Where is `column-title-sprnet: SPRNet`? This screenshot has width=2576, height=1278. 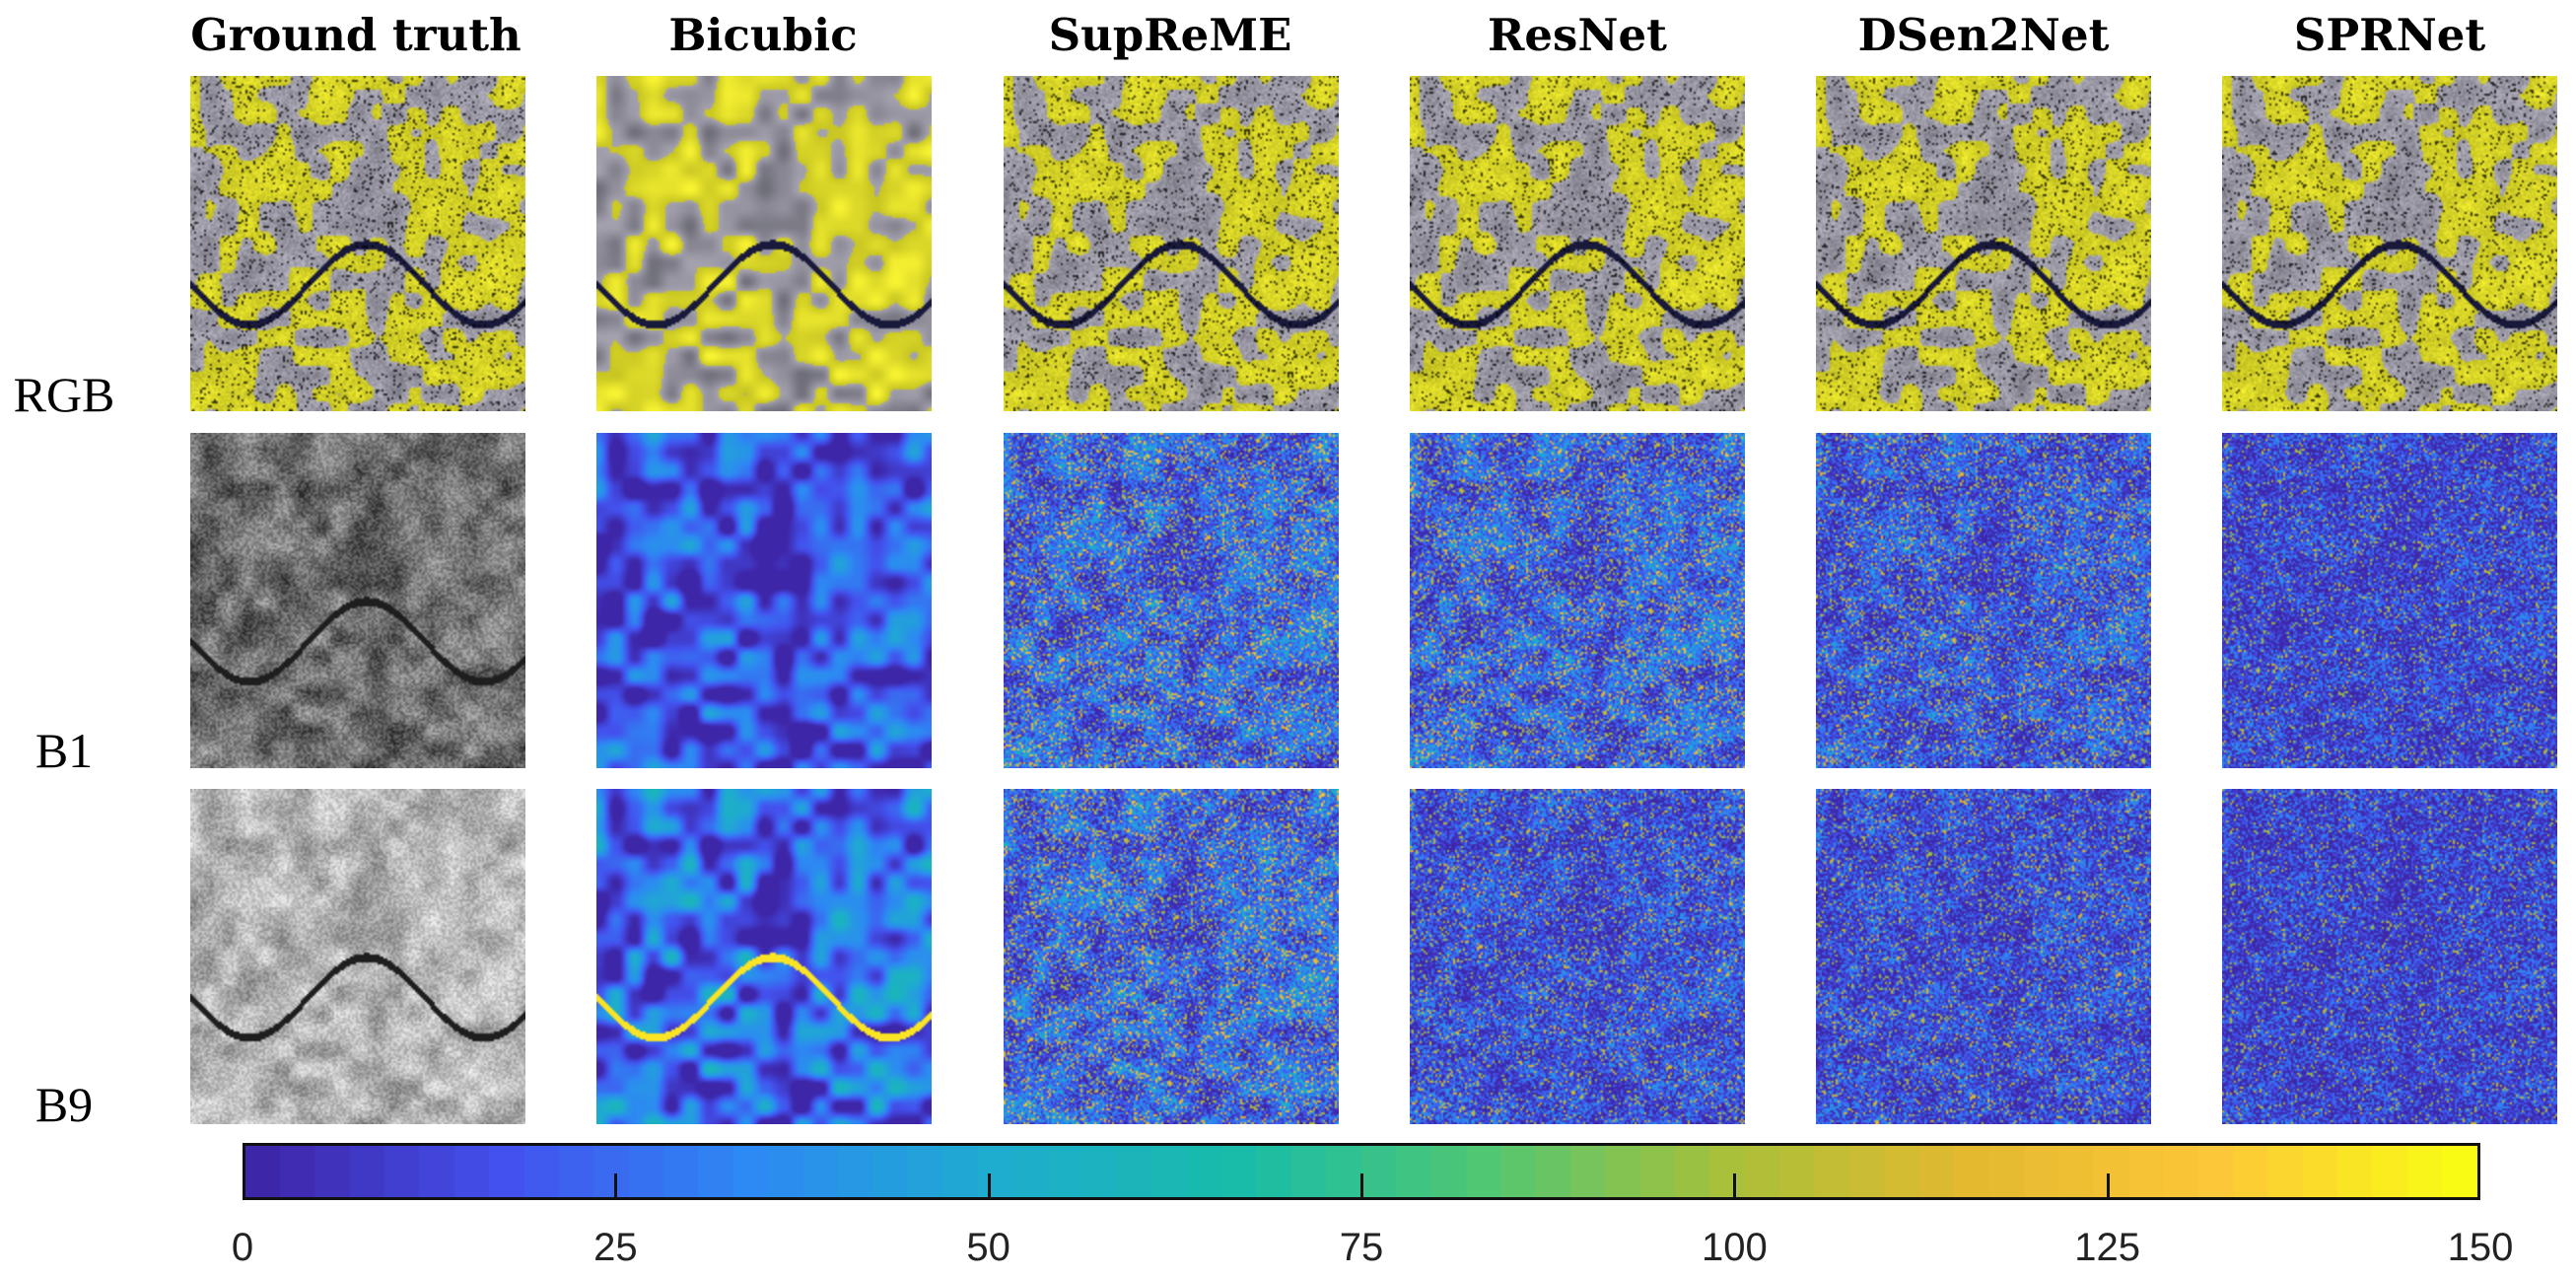 column-title-sprnet: SPRNet is located at coordinates (2390, 35).